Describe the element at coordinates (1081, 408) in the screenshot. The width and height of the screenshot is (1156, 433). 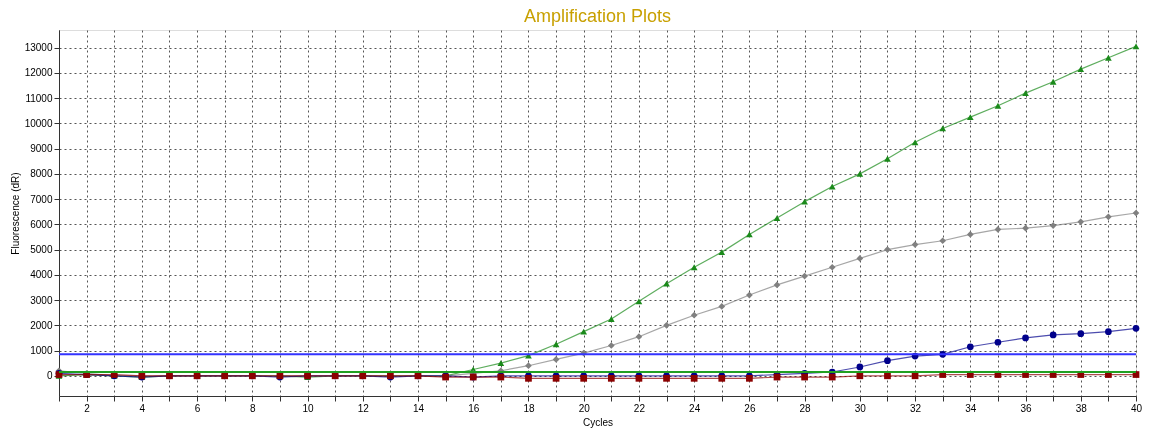
I see `x-tick-label: 38` at that location.